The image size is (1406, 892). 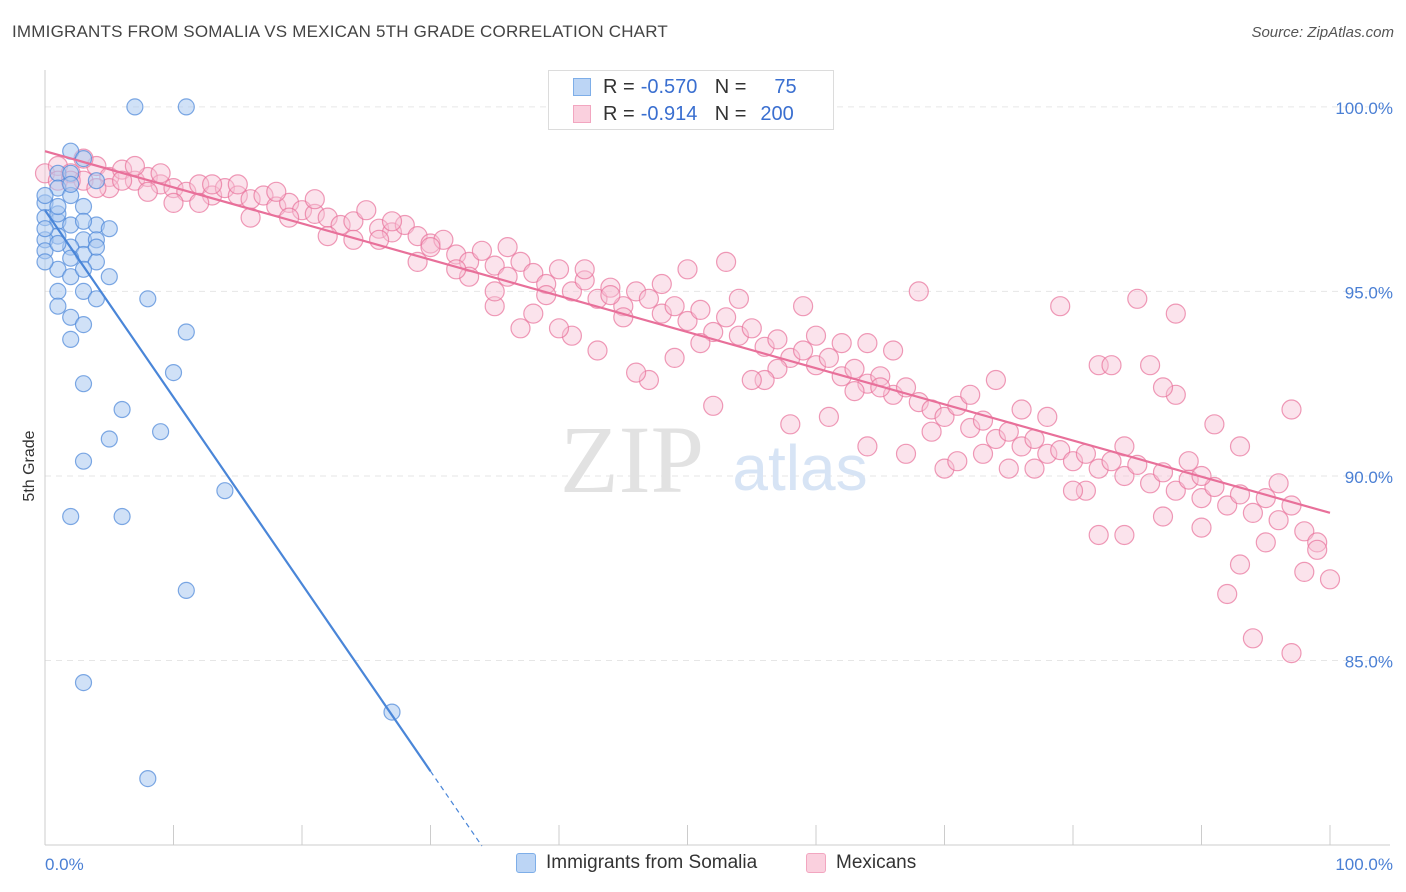 What do you see at coordinates (582, 87) in the screenshot?
I see `legend-swatch-somalia` at bounding box center [582, 87].